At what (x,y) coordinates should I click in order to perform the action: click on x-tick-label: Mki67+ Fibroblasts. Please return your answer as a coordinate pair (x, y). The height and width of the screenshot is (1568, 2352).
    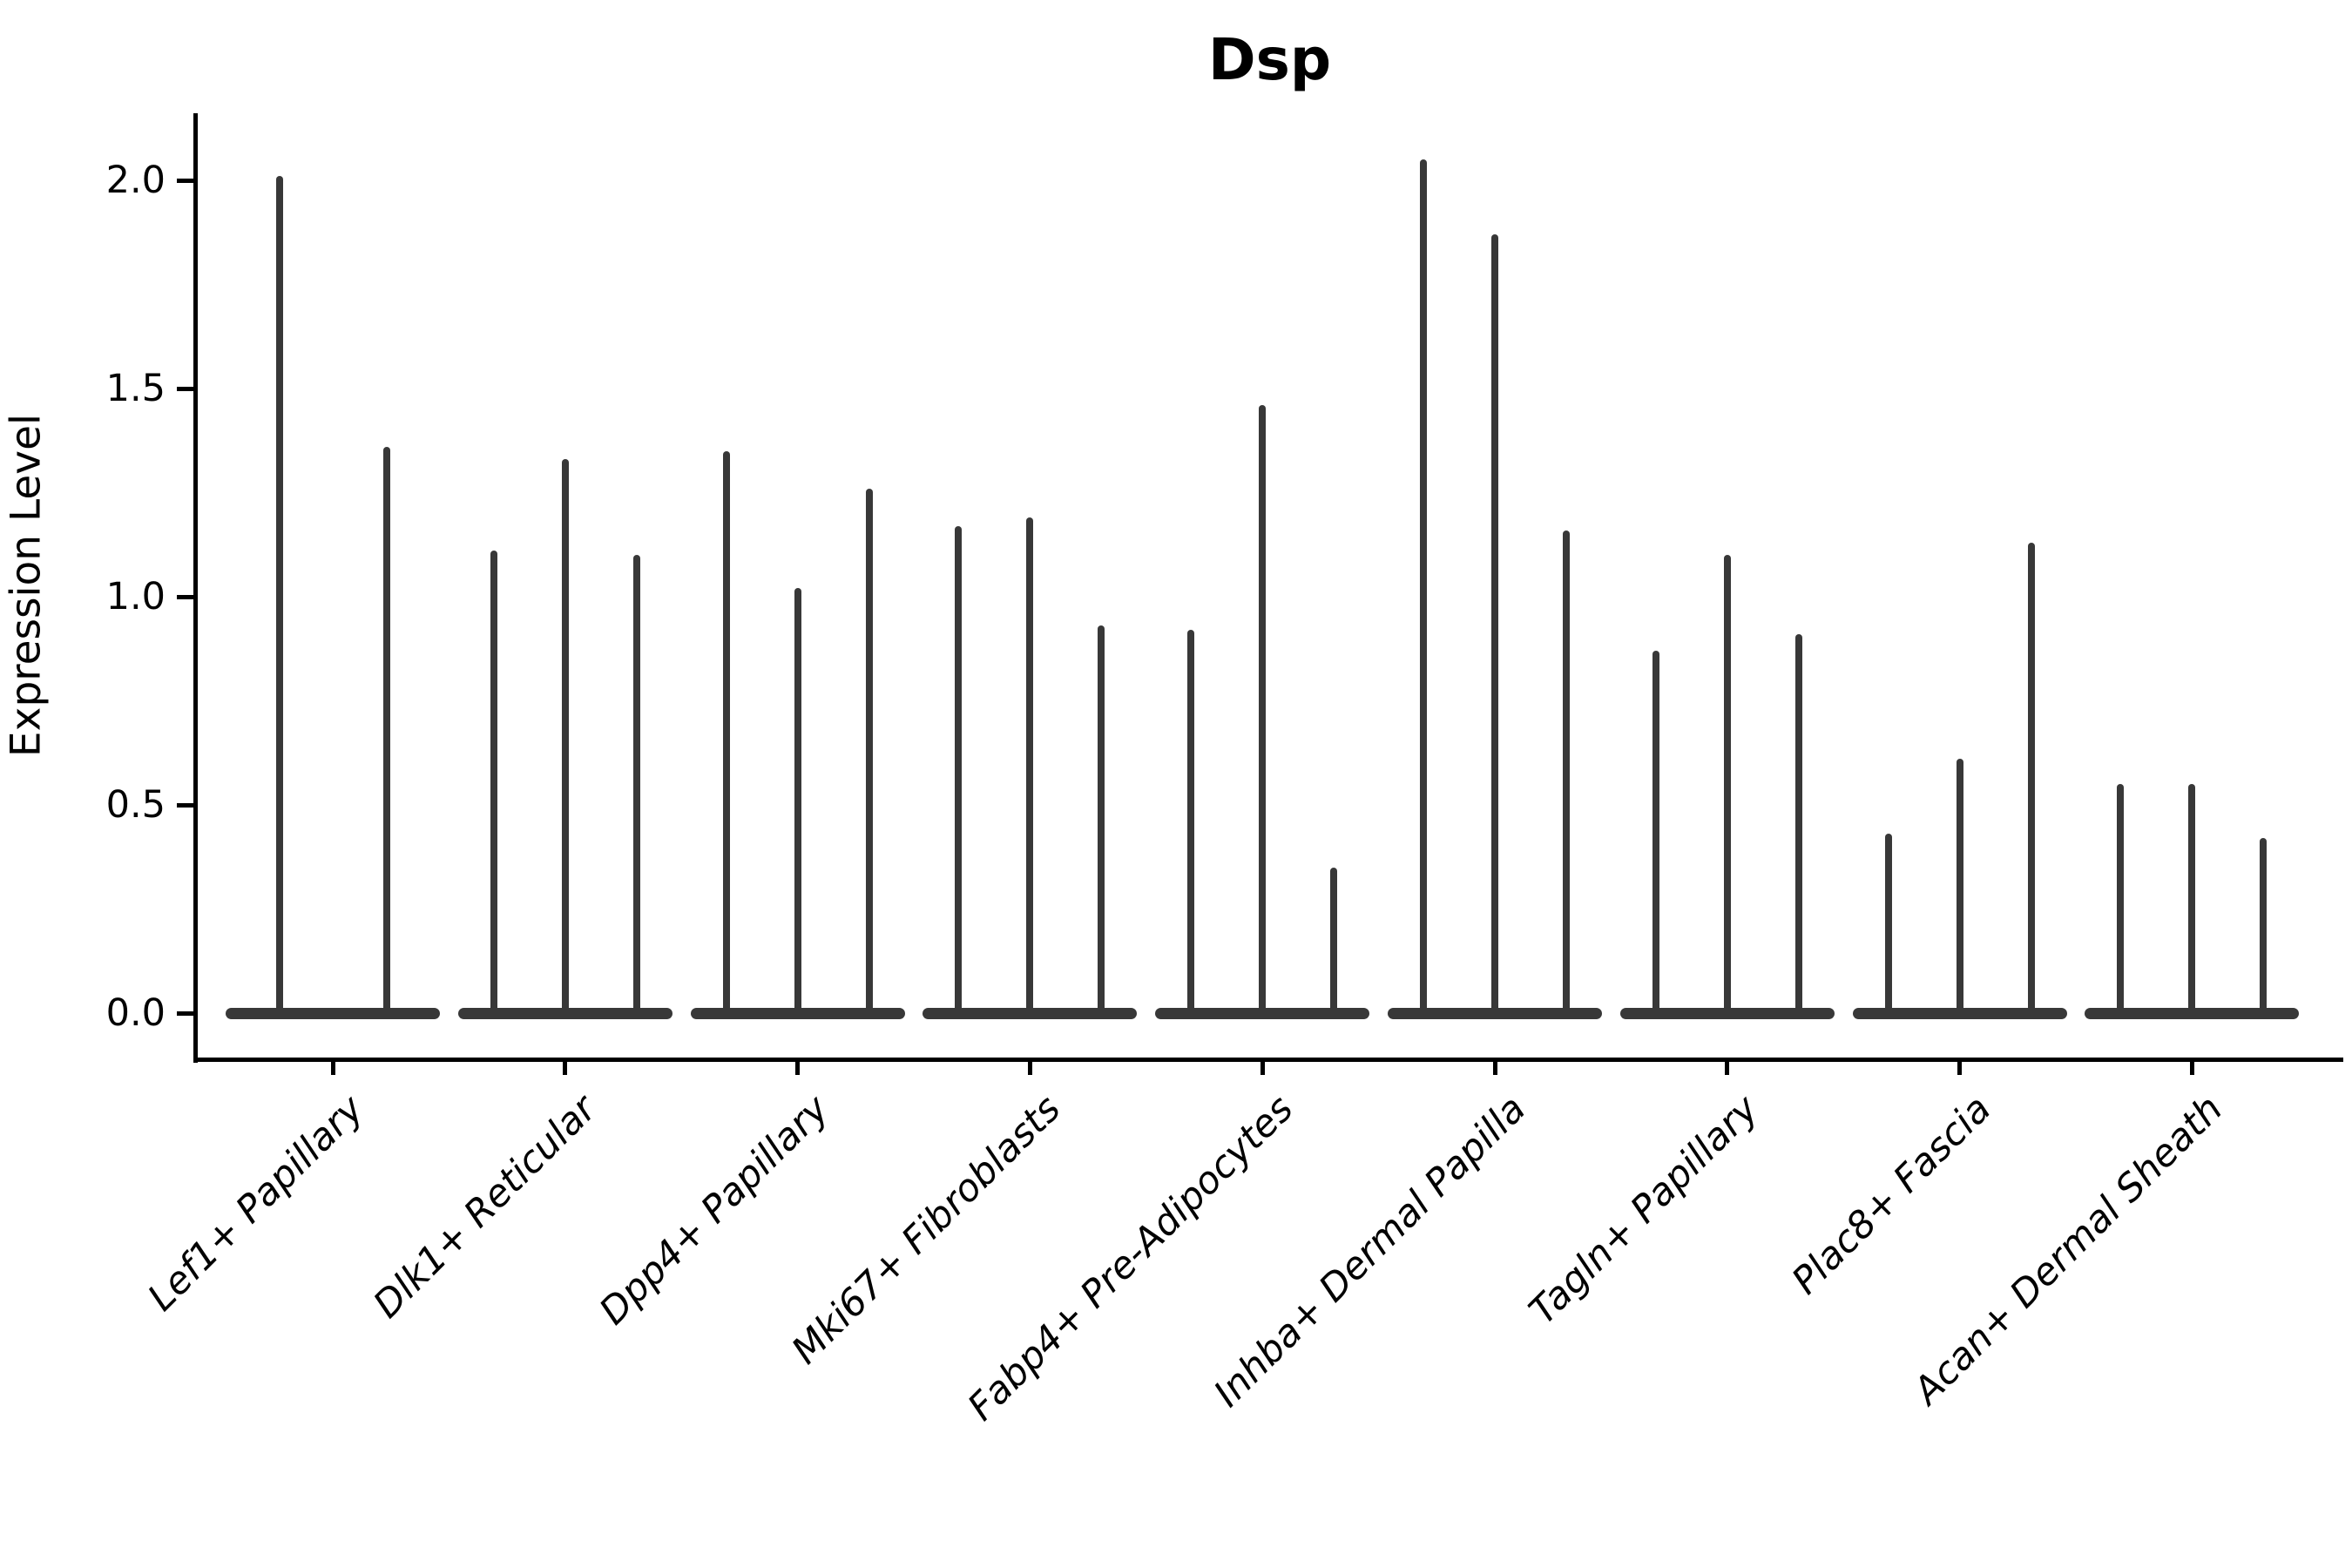
    Looking at the image, I should click on (926, 1230).